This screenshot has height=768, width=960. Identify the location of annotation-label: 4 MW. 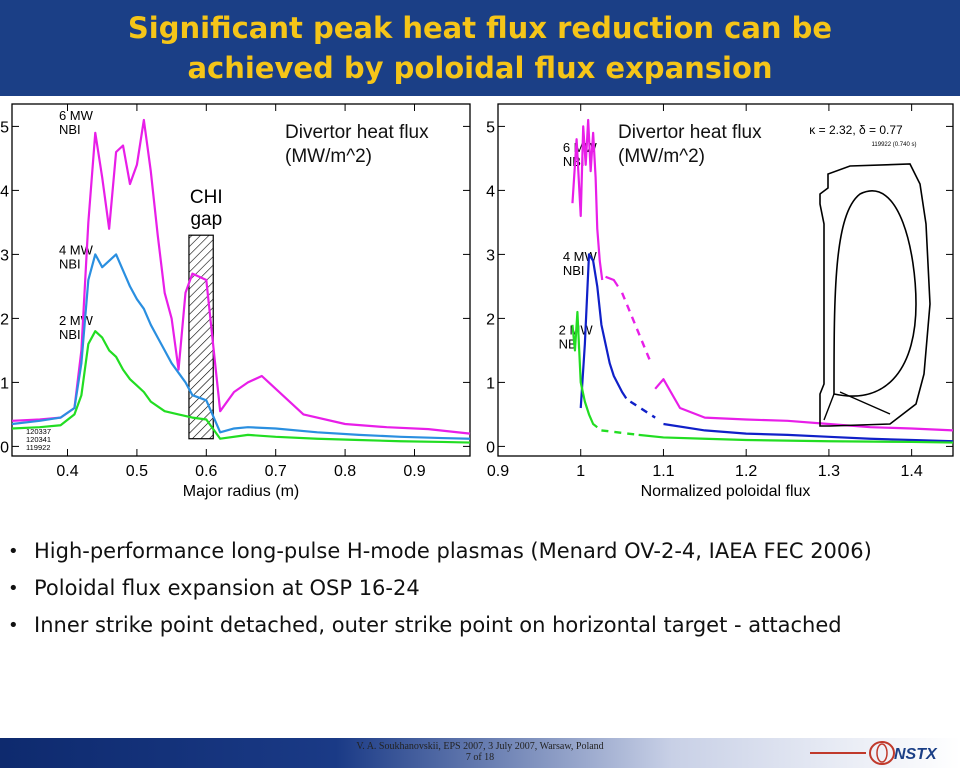
(76, 249).